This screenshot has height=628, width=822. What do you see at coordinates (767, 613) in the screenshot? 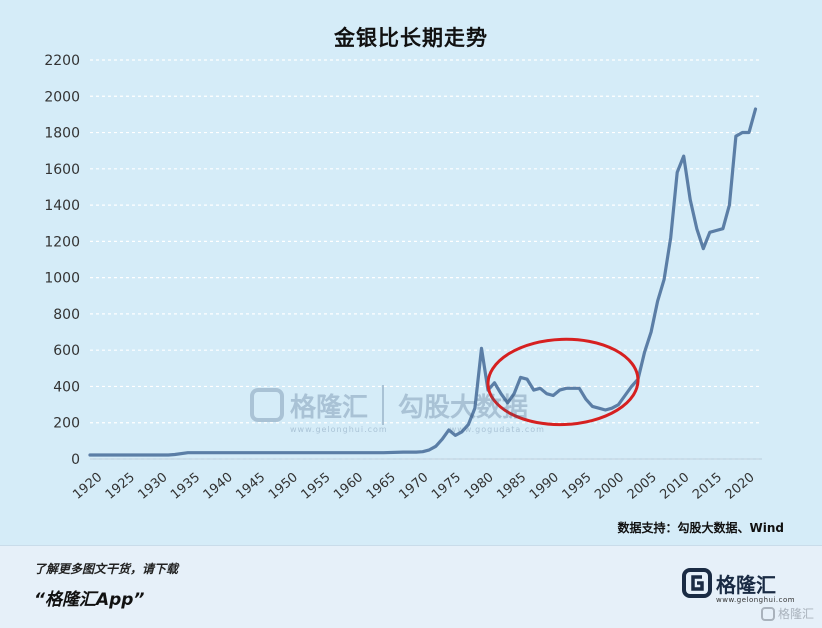
I see `corner-logo-icon` at bounding box center [767, 613].